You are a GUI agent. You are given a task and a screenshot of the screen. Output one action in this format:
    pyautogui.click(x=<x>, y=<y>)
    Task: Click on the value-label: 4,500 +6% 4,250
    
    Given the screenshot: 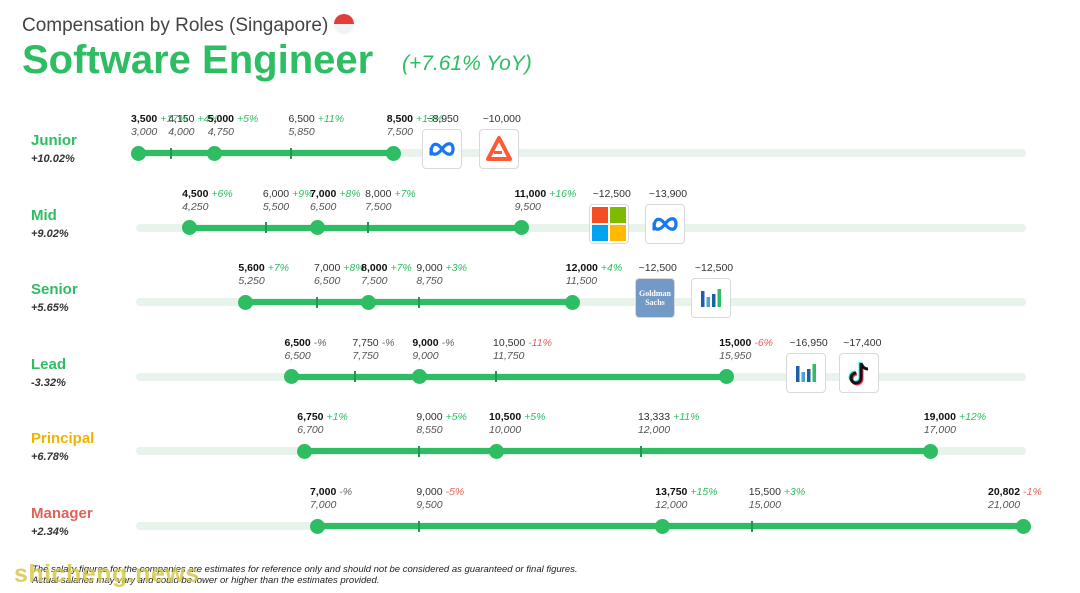 What is the action you would take?
    pyautogui.click(x=207, y=201)
    